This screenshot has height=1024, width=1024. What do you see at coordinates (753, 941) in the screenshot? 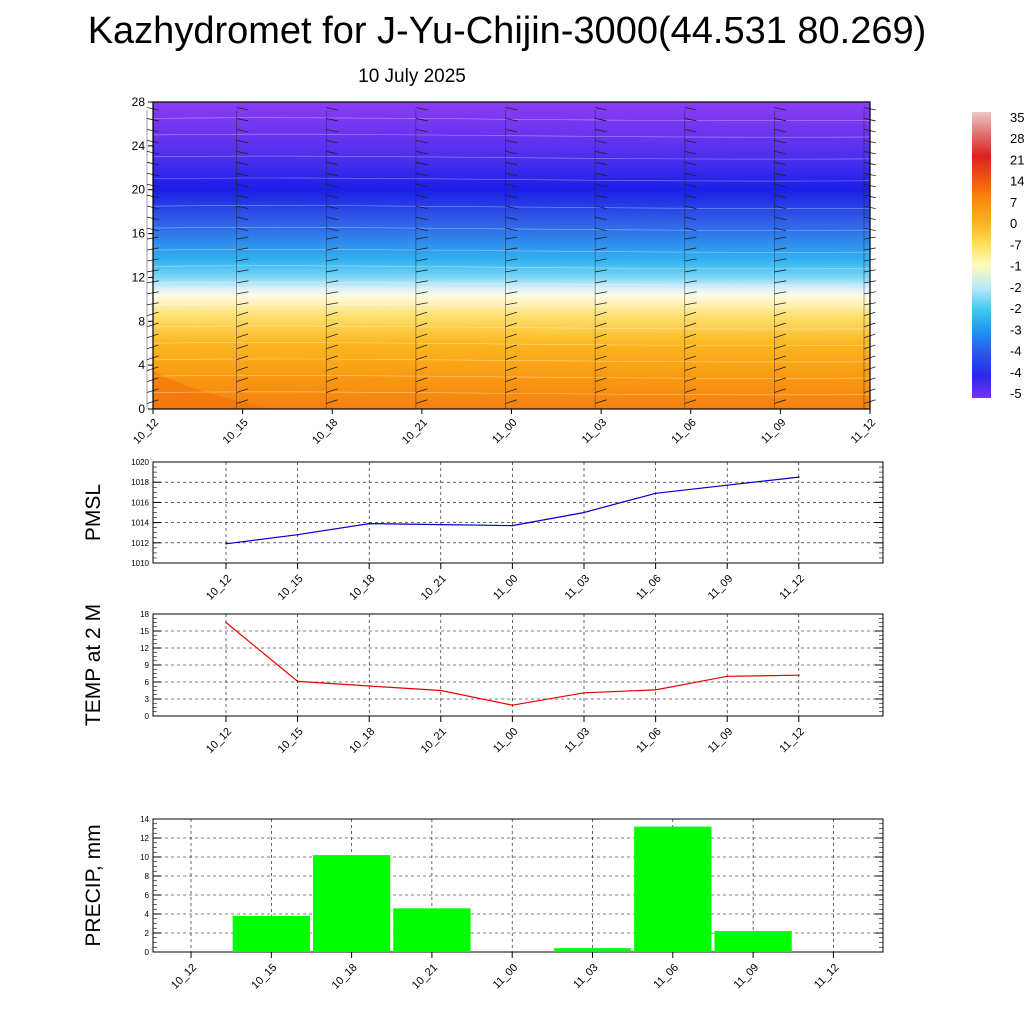
I see `data-bar` at bounding box center [753, 941].